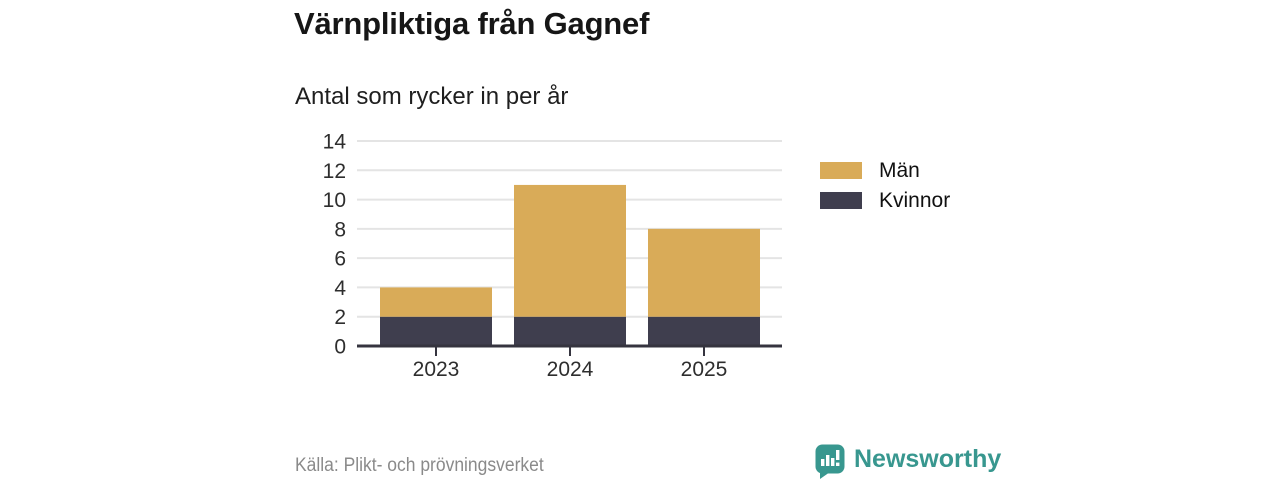 The width and height of the screenshot is (1280, 480). What do you see at coordinates (340, 259) in the screenshot?
I see `y-tick-label: 6` at bounding box center [340, 259].